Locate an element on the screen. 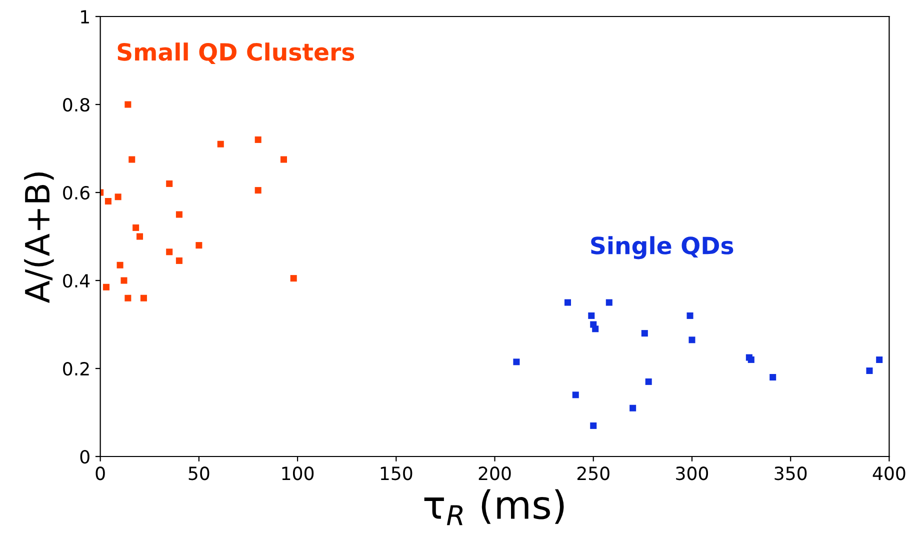 The width and height of the screenshot is (912, 550). x-tick-label: 150 is located at coordinates (396, 473).